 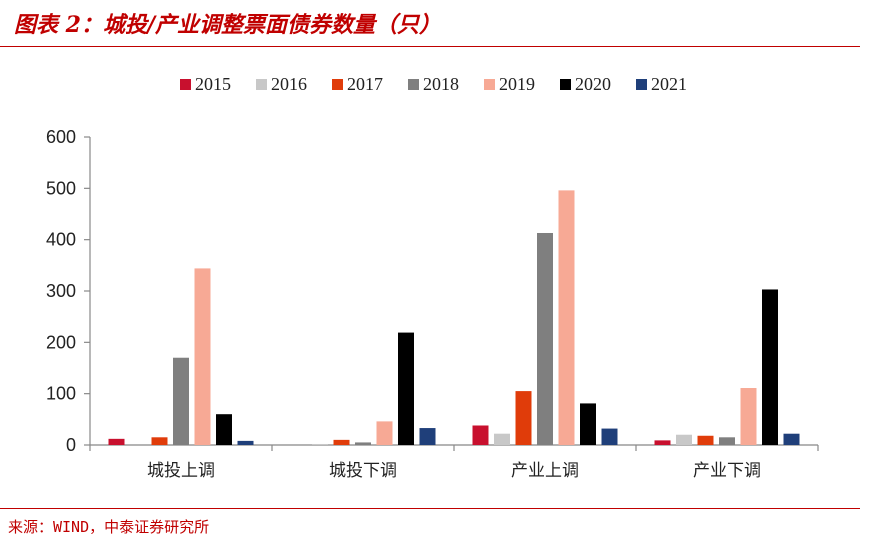 What do you see at coordinates (71, 445) in the screenshot?
I see `y-tick-label: 0` at bounding box center [71, 445].